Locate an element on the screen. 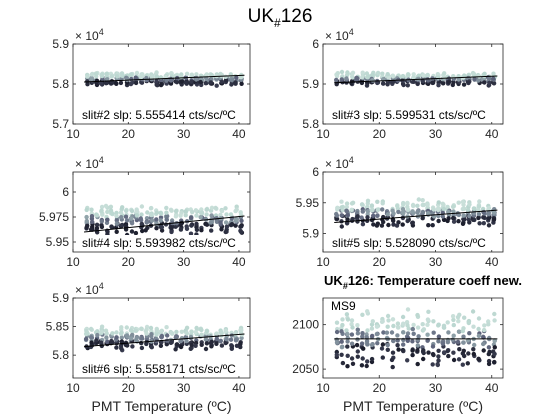  x-tick-label: 30 is located at coordinates (436, 388).